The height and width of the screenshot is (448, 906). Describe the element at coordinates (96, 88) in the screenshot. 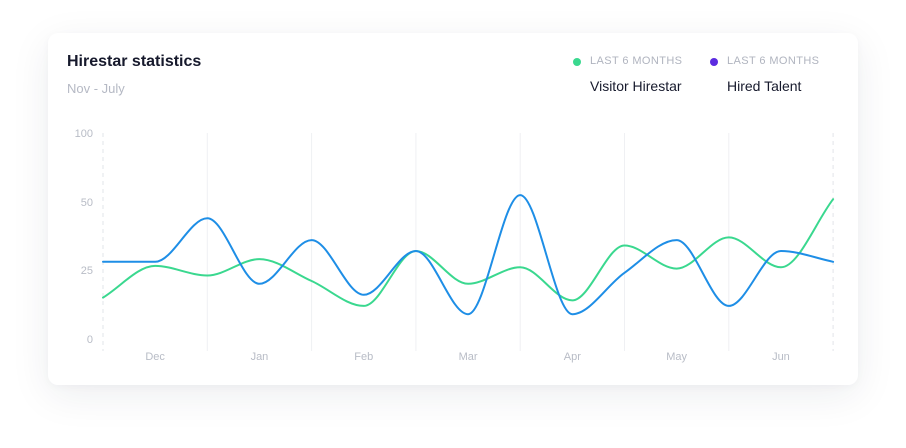

I see `chart-subtitle: Nov - July` at that location.